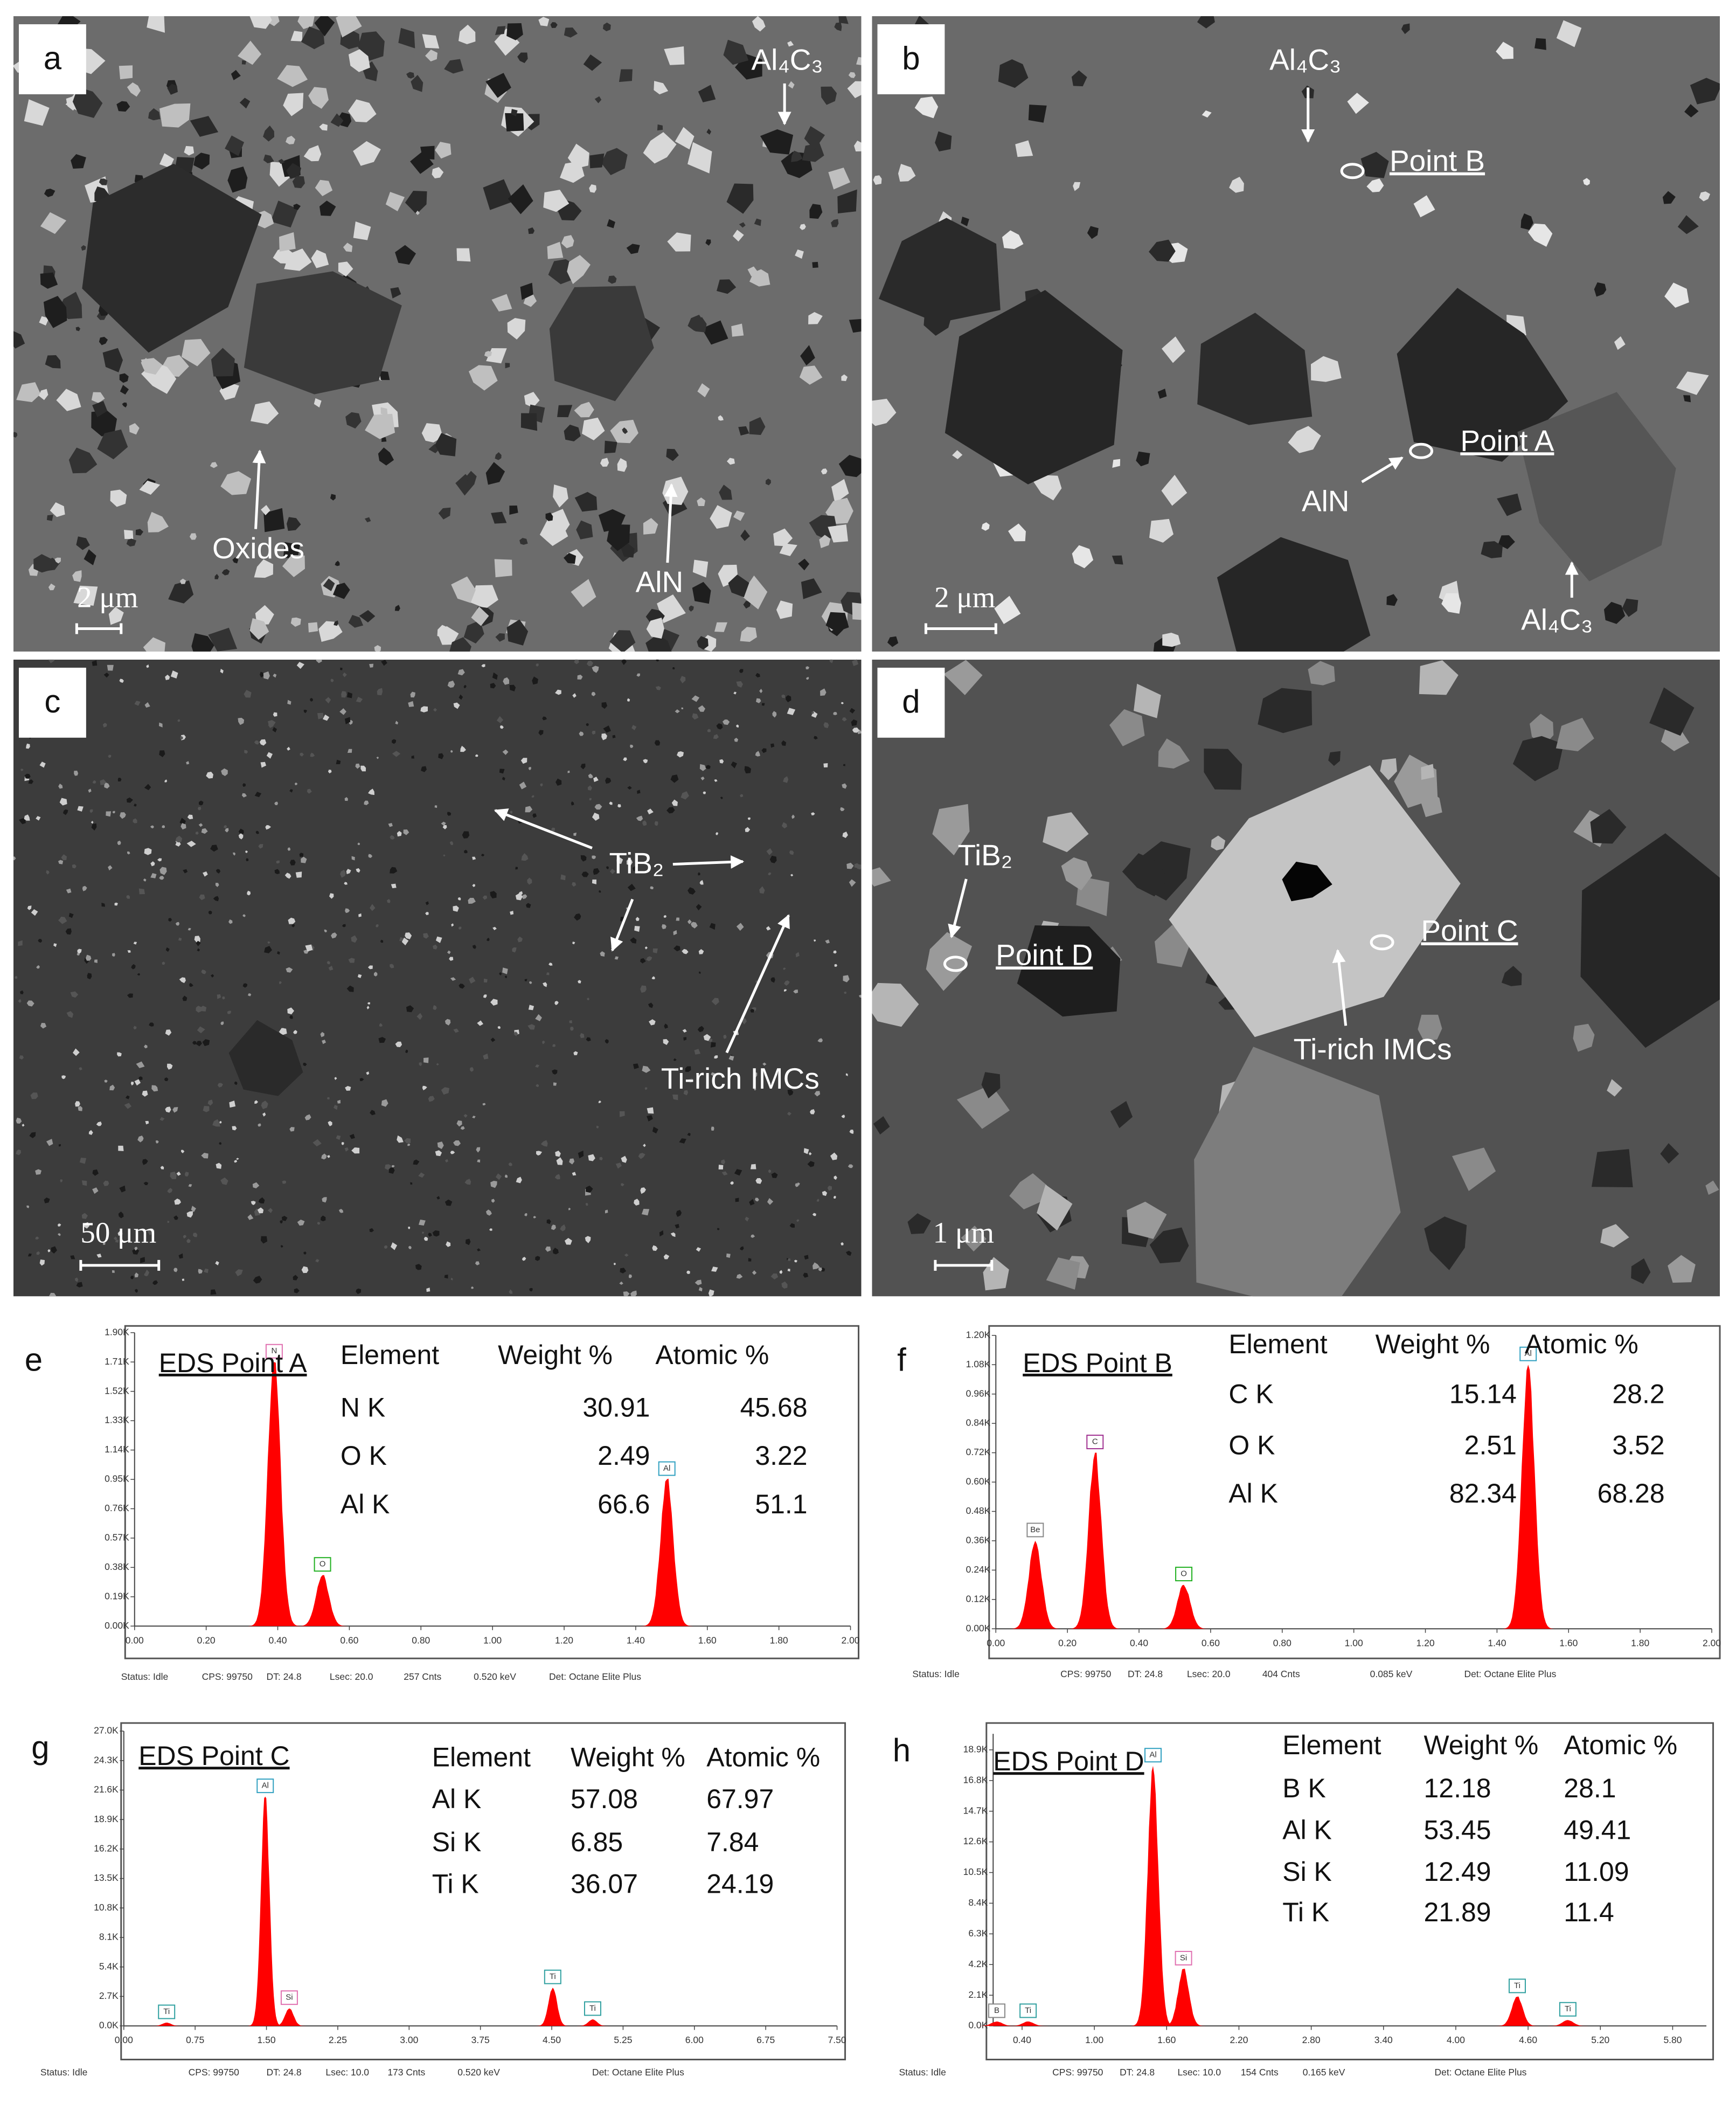  What do you see at coordinates (960, 628) in the screenshot?
I see `scale-bar` at bounding box center [960, 628].